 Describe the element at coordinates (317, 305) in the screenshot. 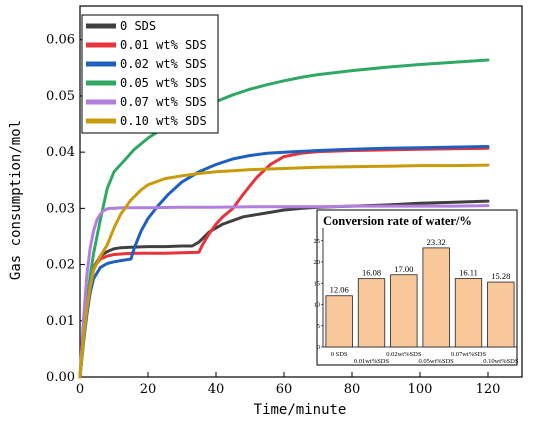

I see `inset-y-tick-label: 10` at that location.